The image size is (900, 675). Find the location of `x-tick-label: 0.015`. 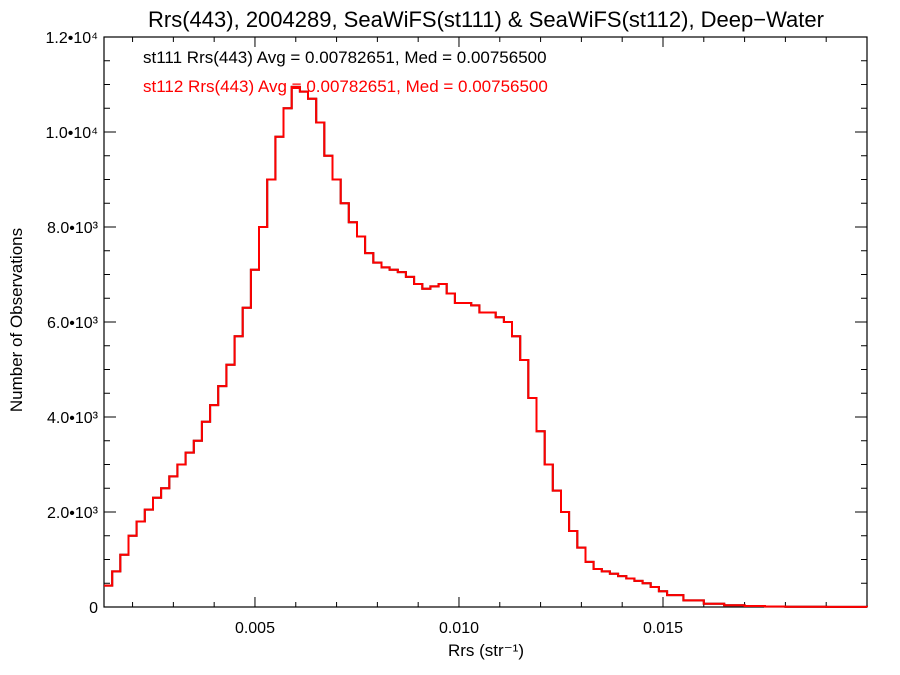

x-tick-label: 0.015 is located at coordinates (663, 628).